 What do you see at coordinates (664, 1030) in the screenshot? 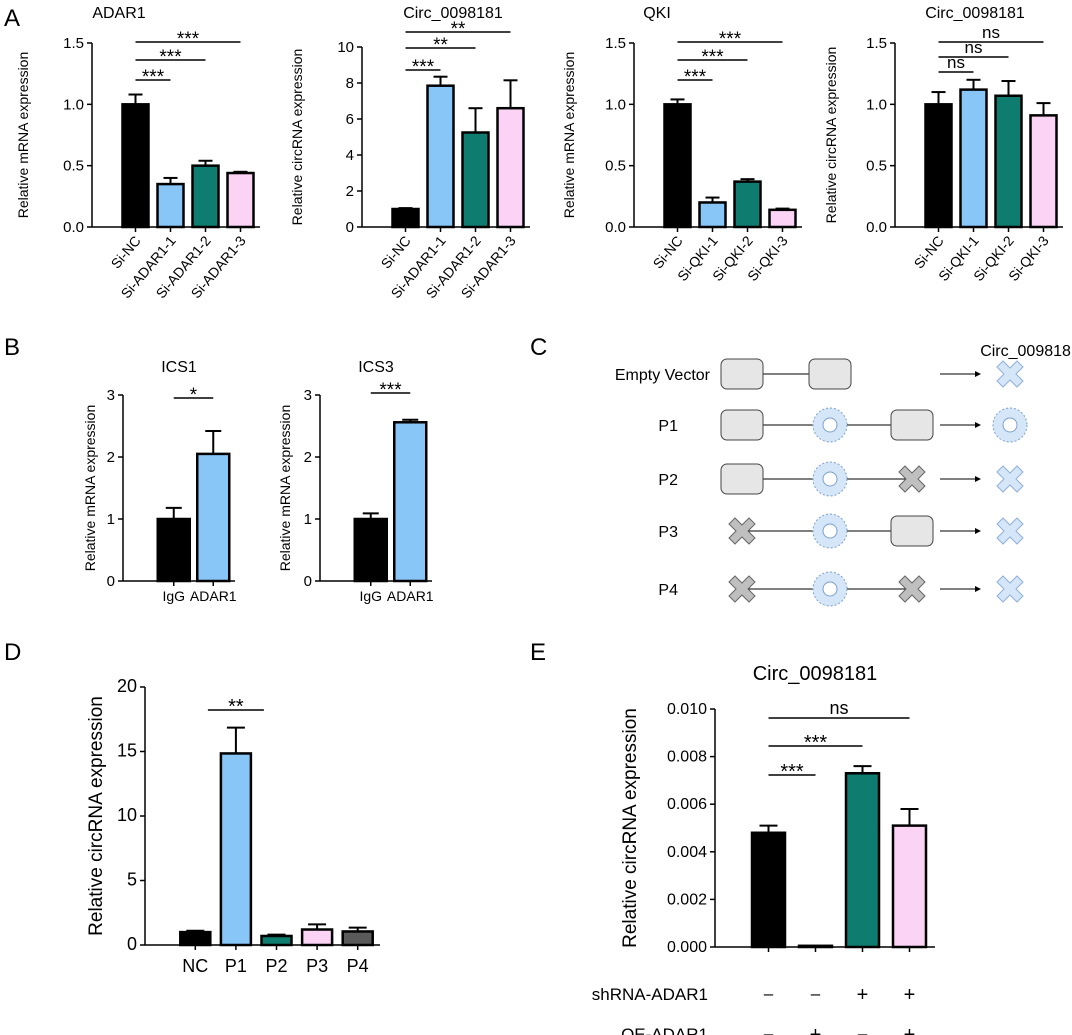
I see `condition-label: OE-ADAR1` at bounding box center [664, 1030].